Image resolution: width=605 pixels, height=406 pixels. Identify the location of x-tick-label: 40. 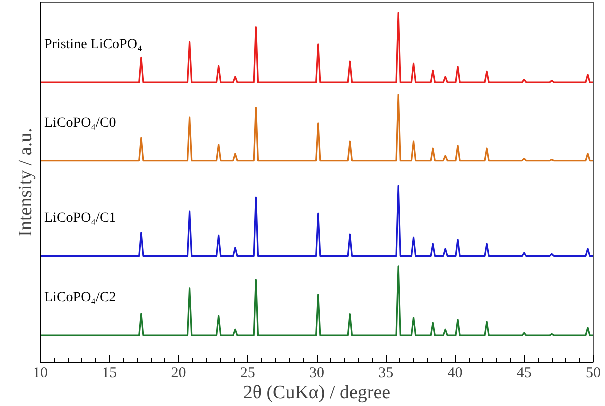
(455, 374).